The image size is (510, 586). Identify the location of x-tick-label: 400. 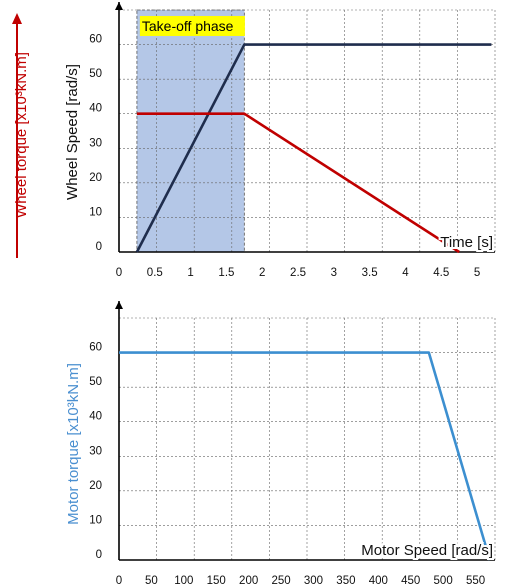
(378, 580).